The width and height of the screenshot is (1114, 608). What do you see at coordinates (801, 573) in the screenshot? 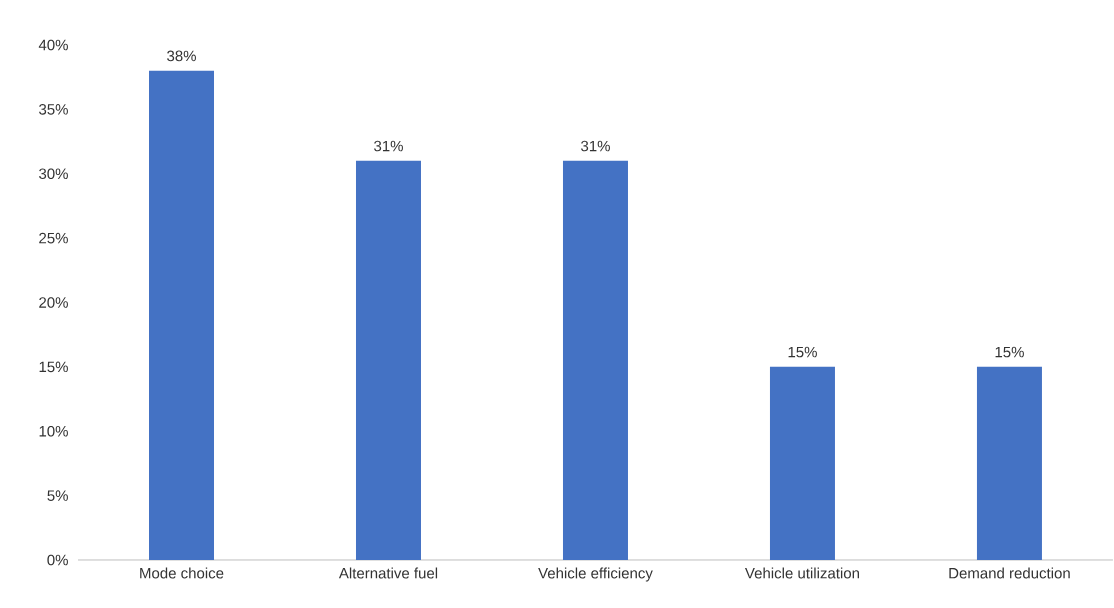
I see `x-tick-label: Vehicle utilization` at bounding box center [801, 573].